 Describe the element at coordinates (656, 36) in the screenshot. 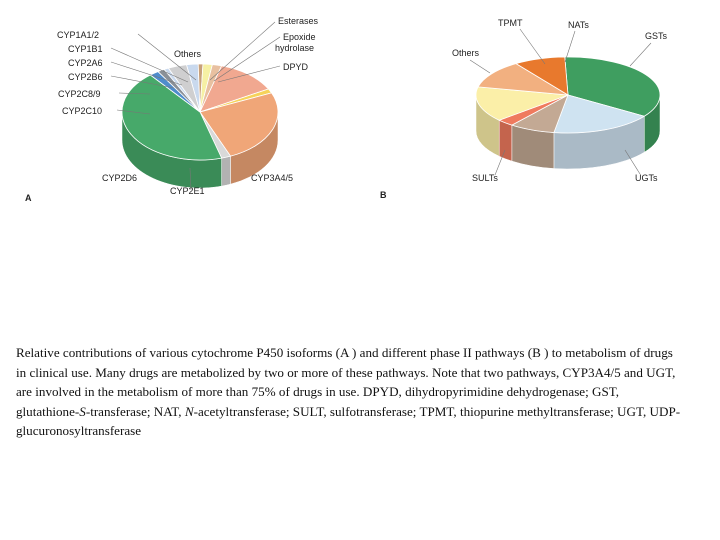

I see `label-gsts: GSTs` at that location.